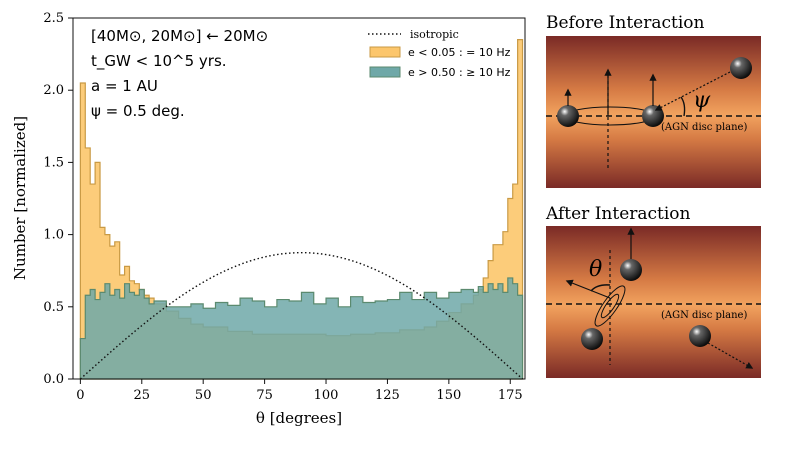  What do you see at coordinates (700, 336) in the screenshot?
I see `after-bh-escaping` at bounding box center [700, 336].